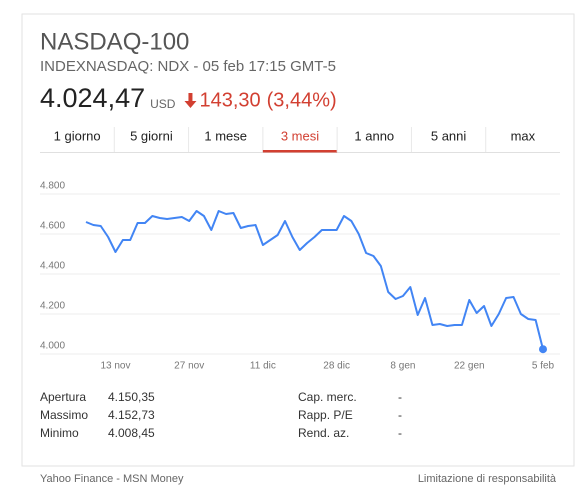 Image resolution: width=584 pixels, height=493 pixels. What do you see at coordinates (52, 226) in the screenshot?
I see `y-tick-label: 4.600` at bounding box center [52, 226].